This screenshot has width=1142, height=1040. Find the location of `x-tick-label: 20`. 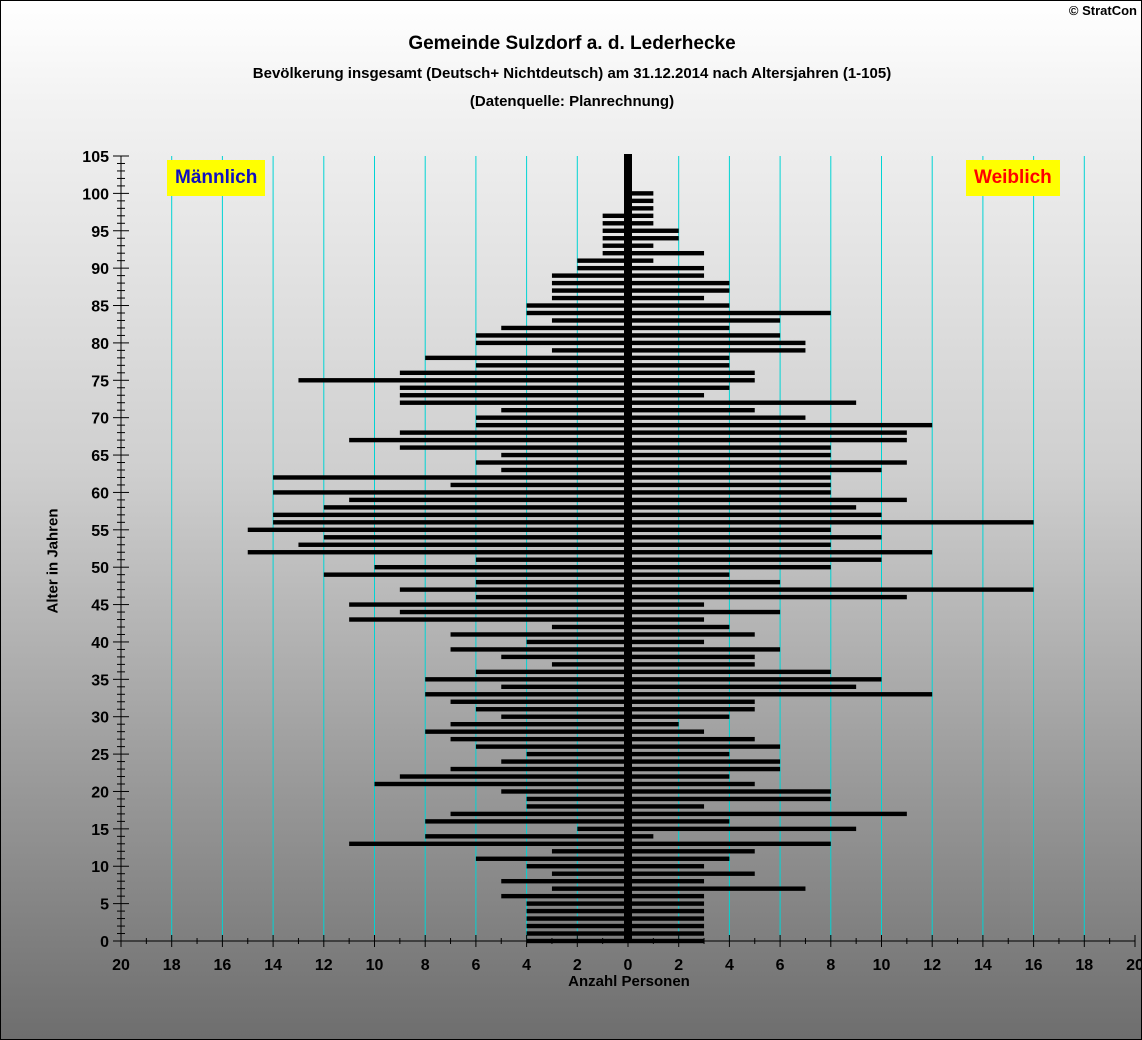

x-tick-label: 20 is located at coordinates (1134, 965).